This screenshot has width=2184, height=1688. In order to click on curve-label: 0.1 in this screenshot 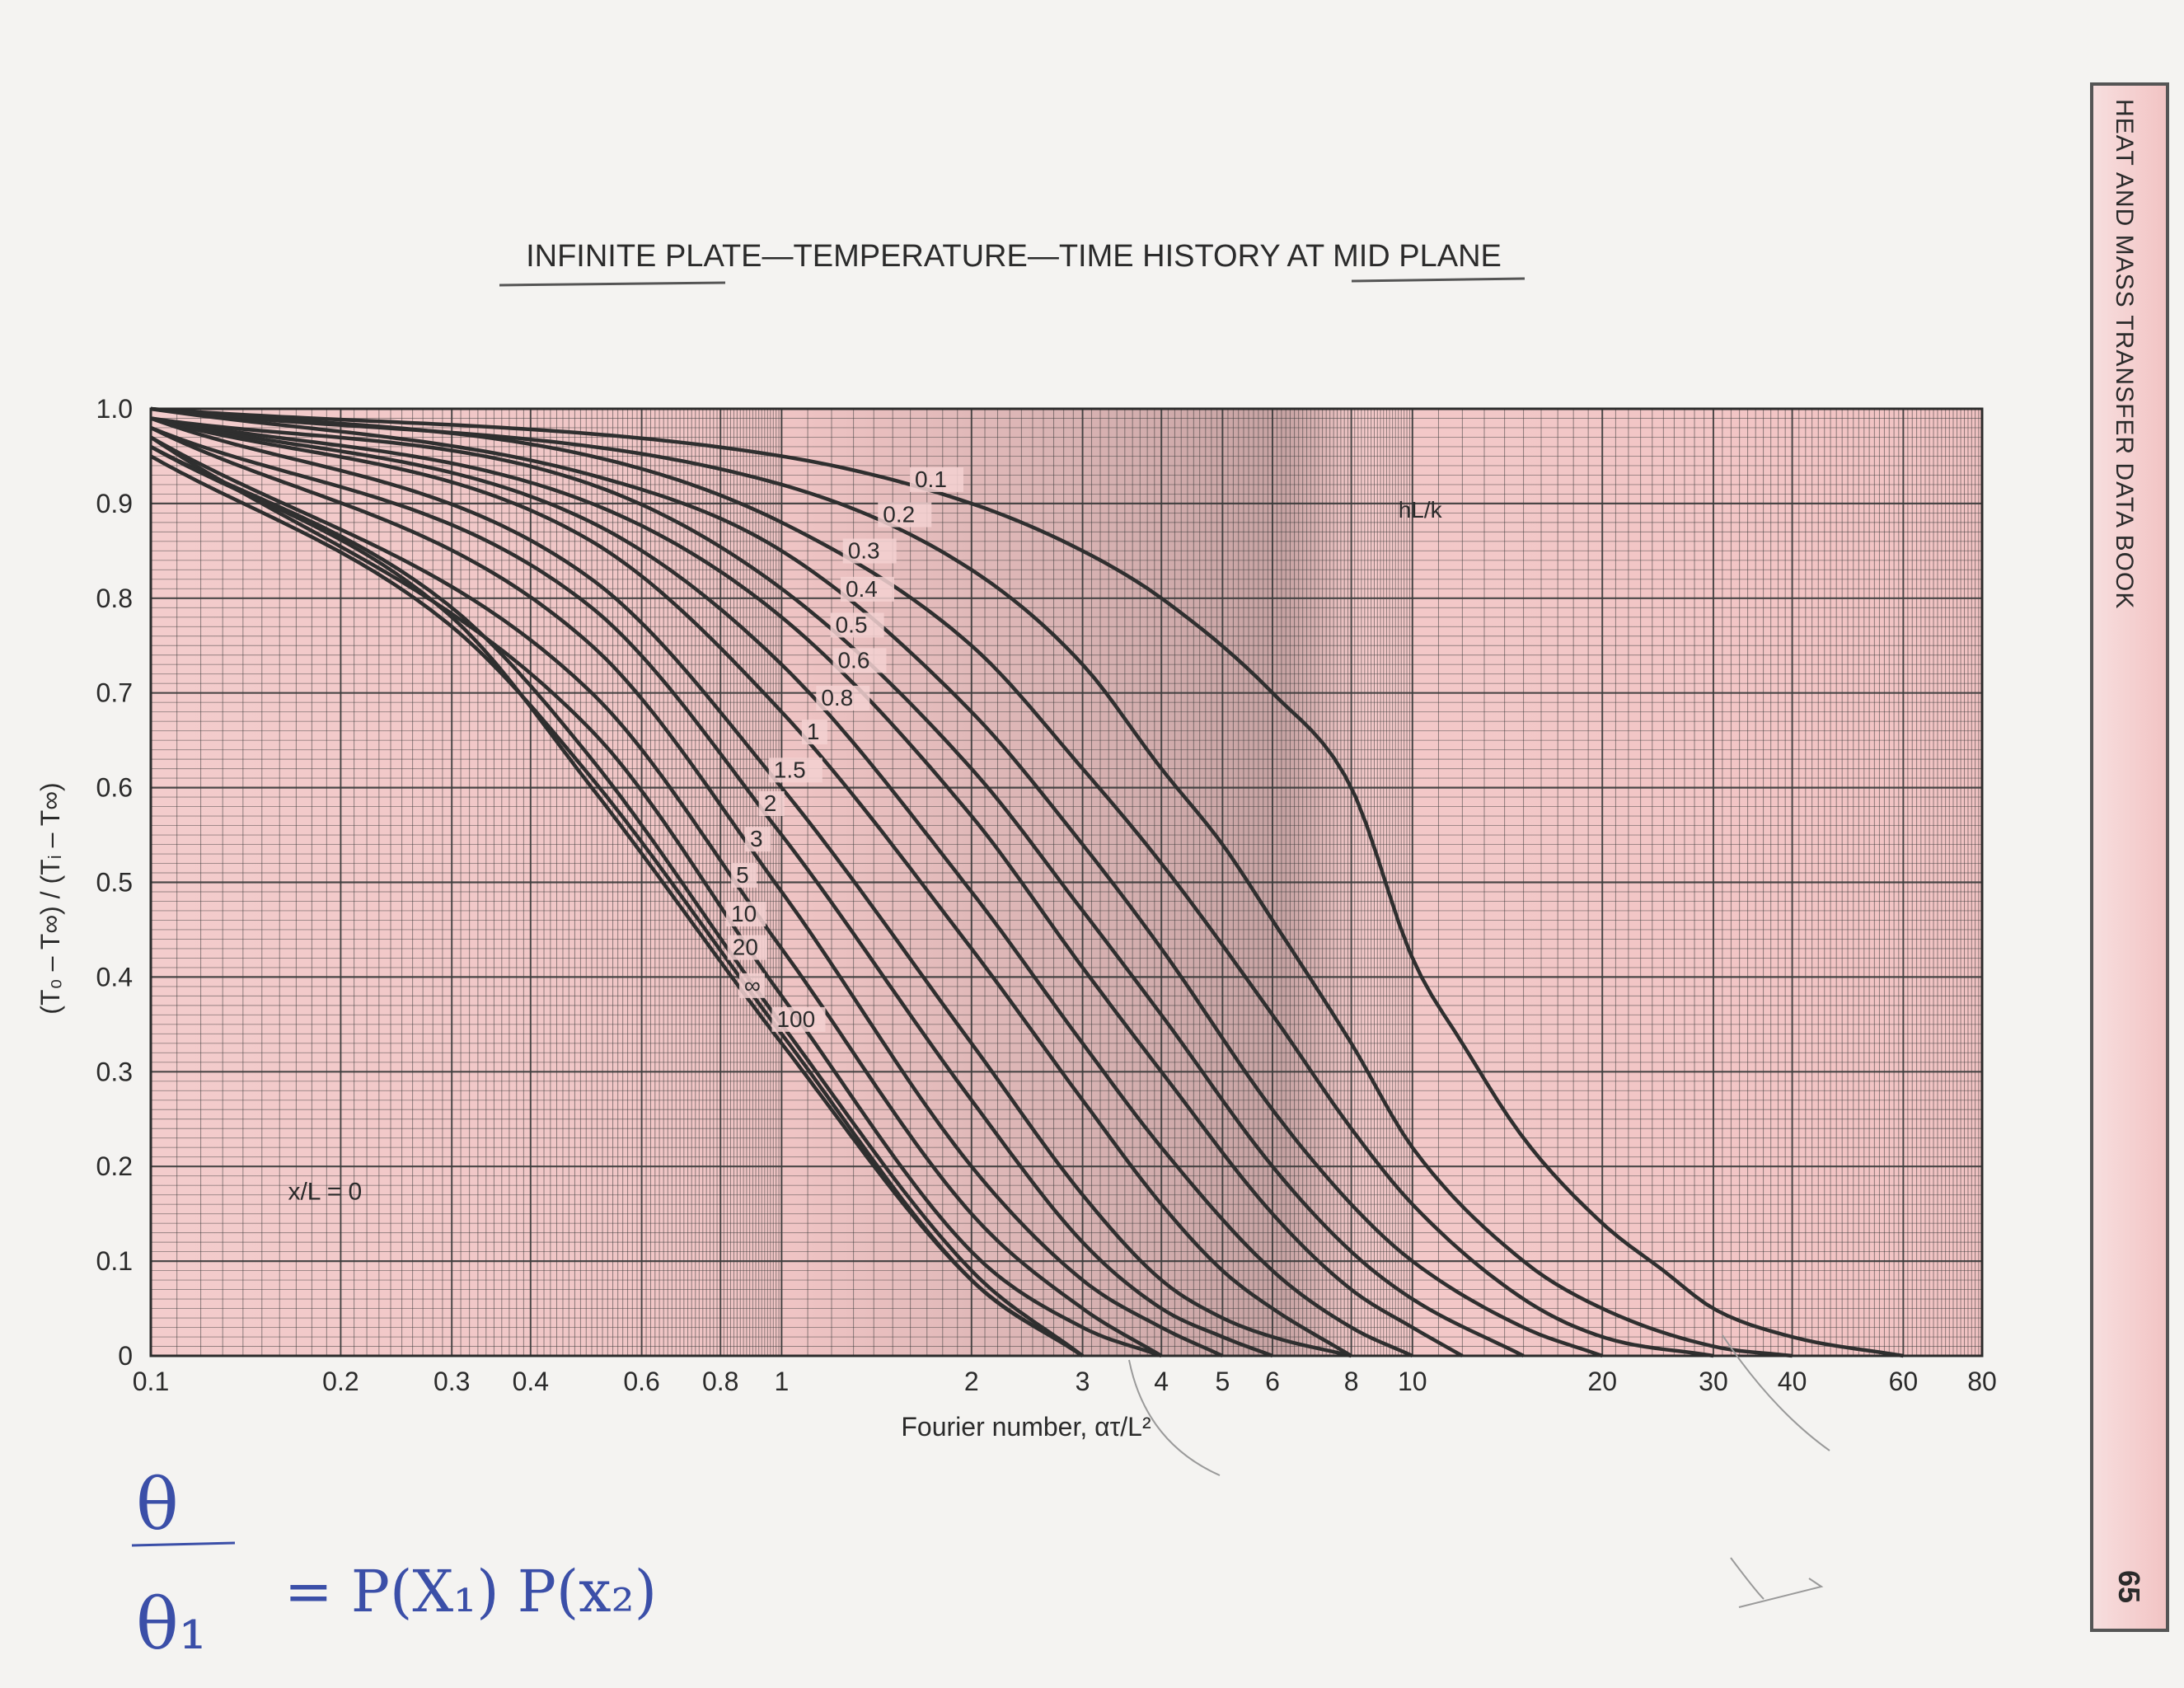, I will do `click(931, 480)`.